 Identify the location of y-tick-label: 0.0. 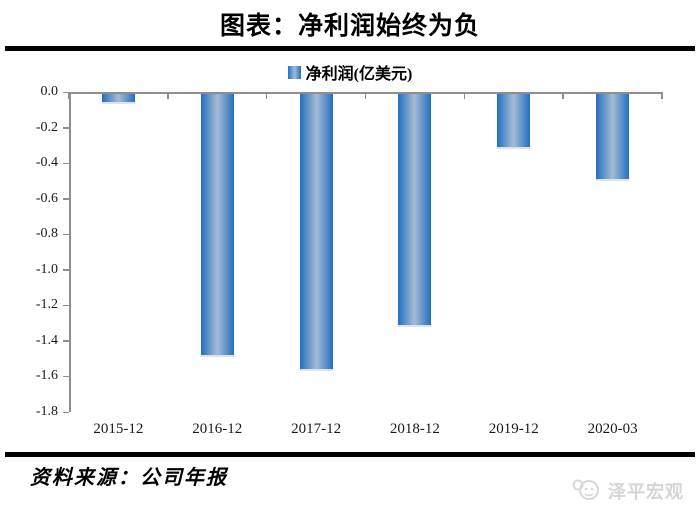
(49, 91).